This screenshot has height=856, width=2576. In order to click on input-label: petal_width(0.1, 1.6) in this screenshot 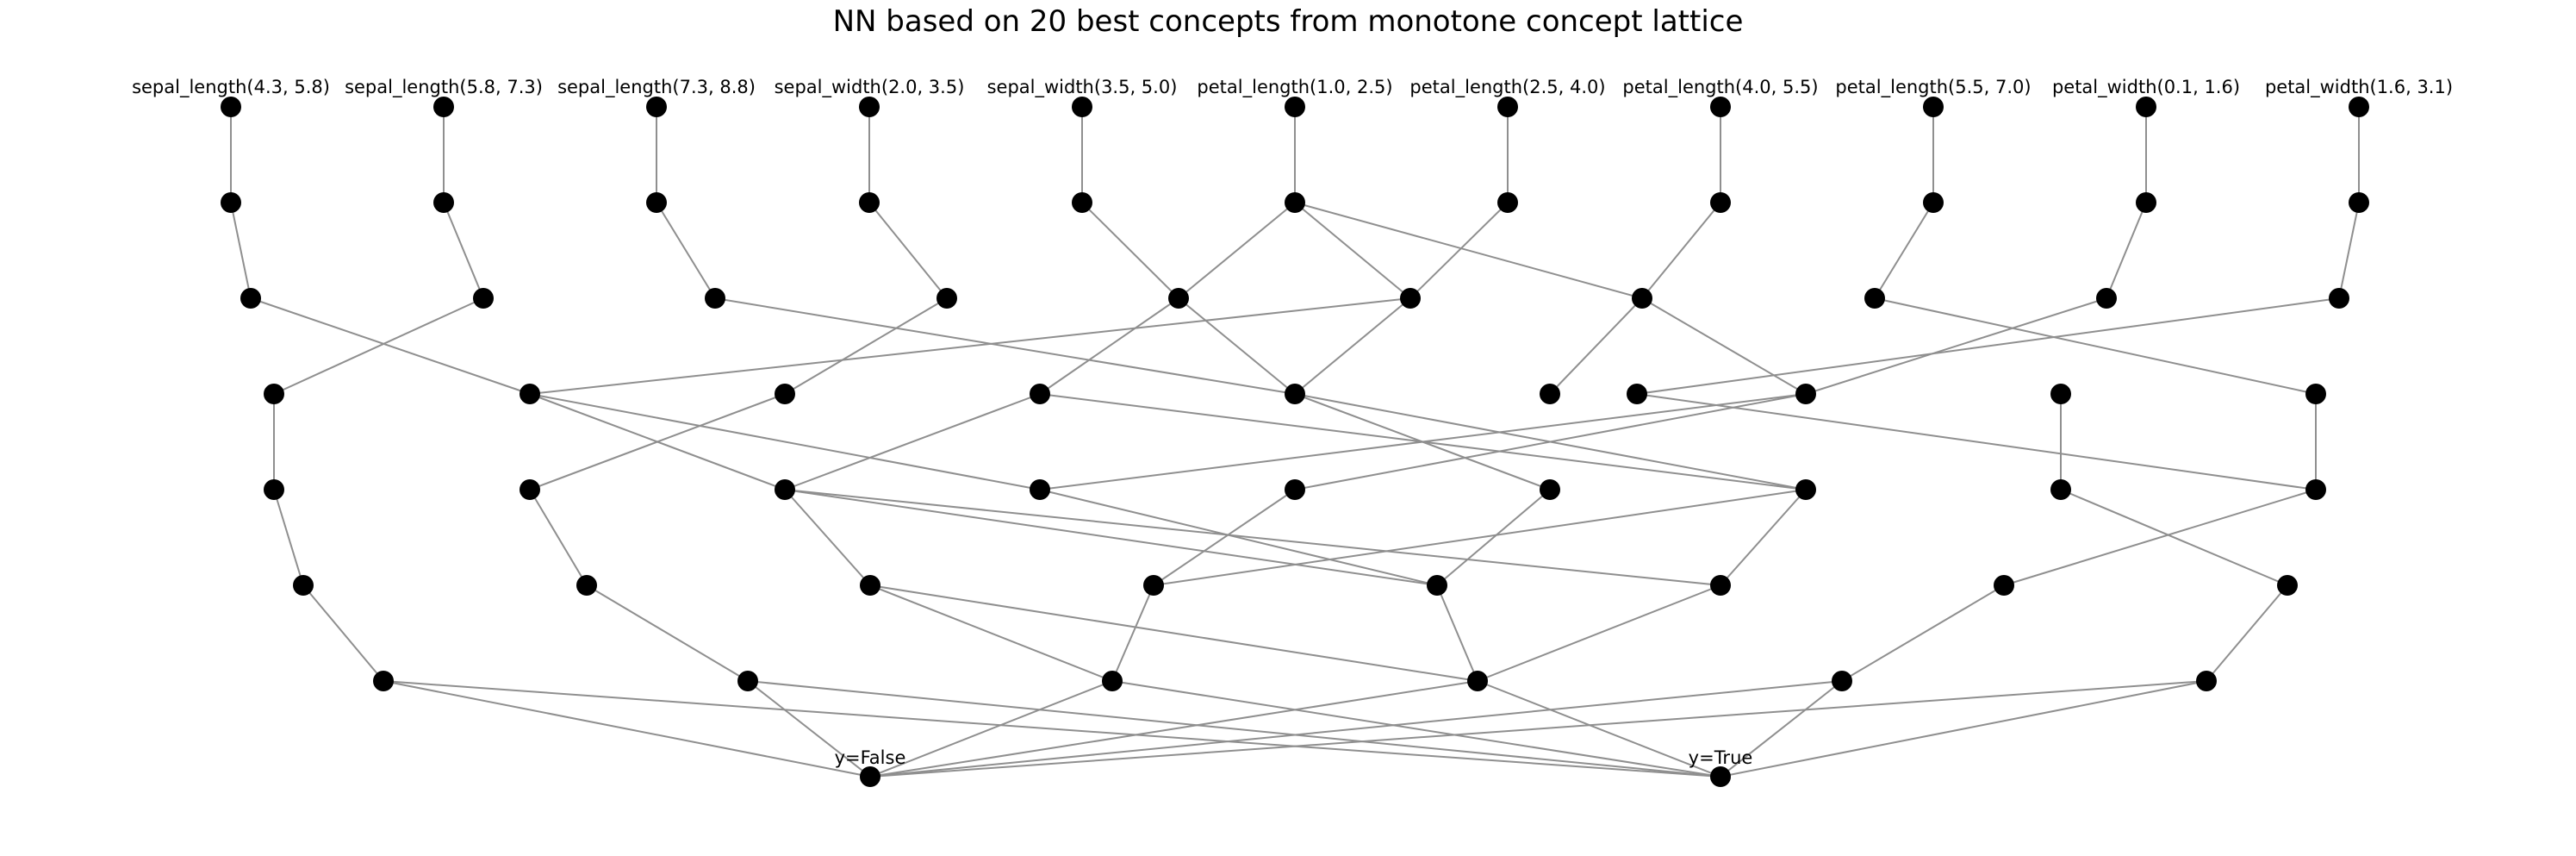, I will do `click(2146, 87)`.